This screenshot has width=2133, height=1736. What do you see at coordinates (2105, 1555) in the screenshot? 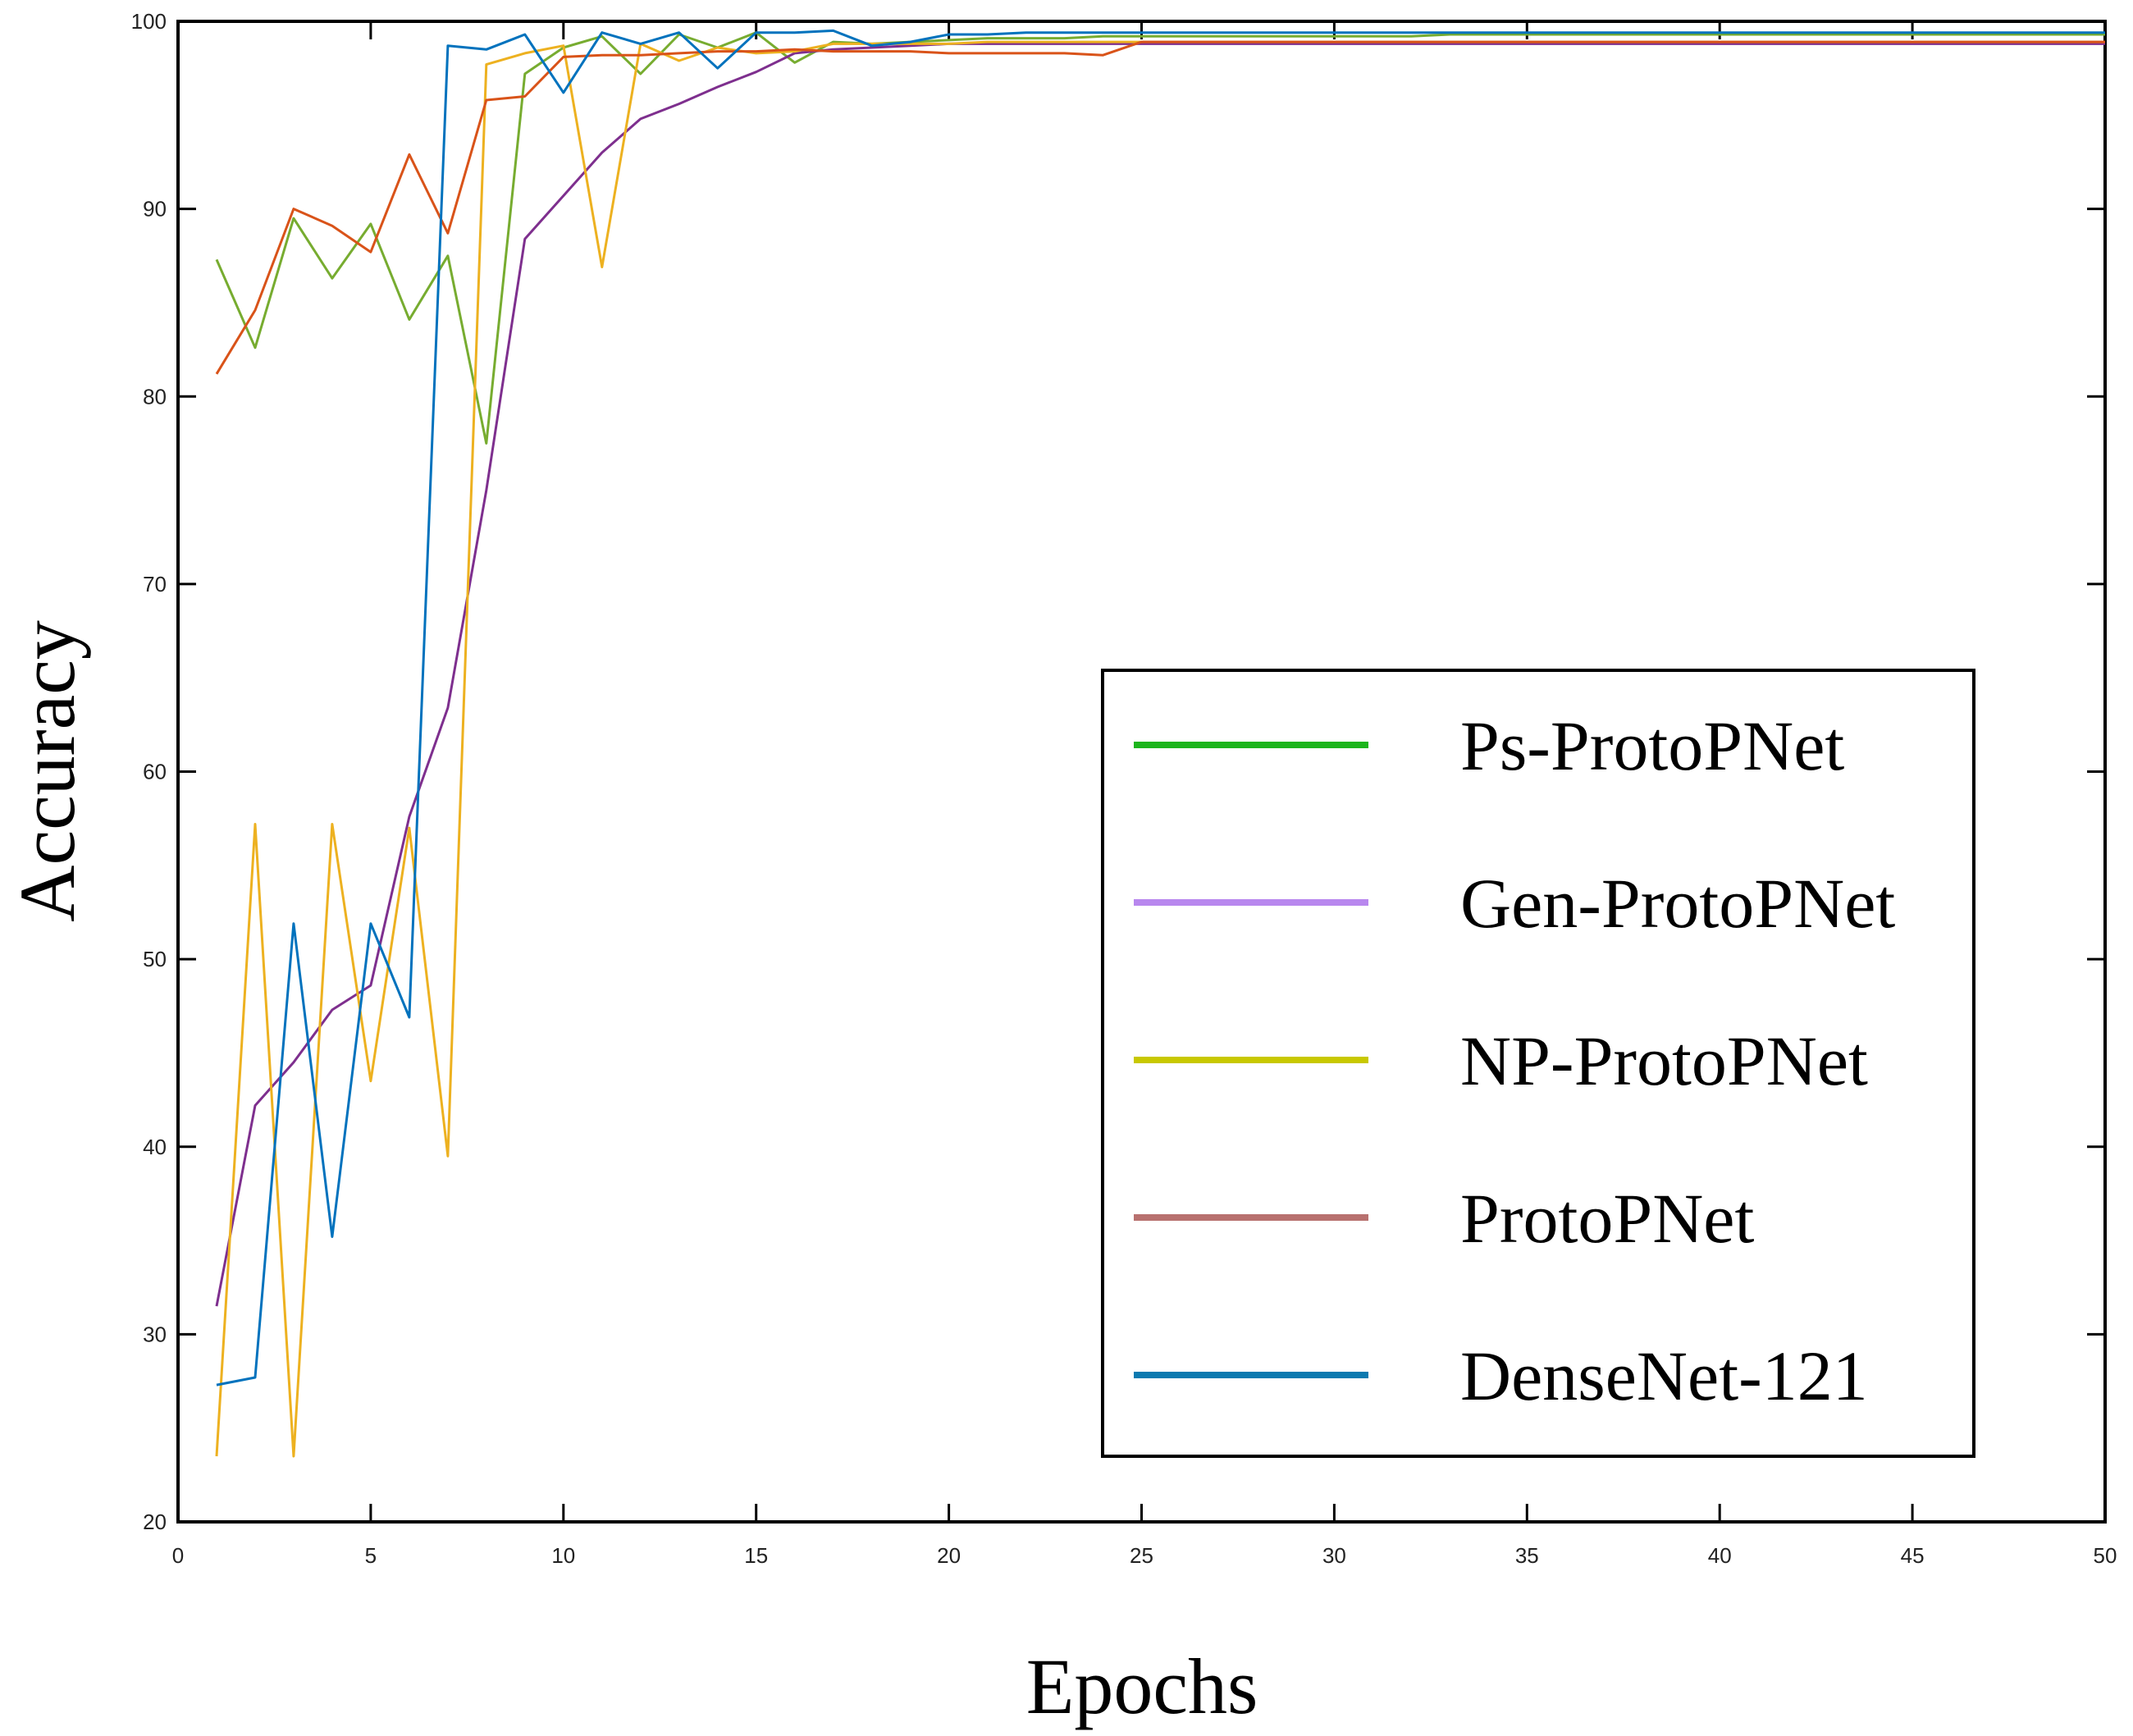
I see `x-tick-label: 50` at bounding box center [2105, 1555].